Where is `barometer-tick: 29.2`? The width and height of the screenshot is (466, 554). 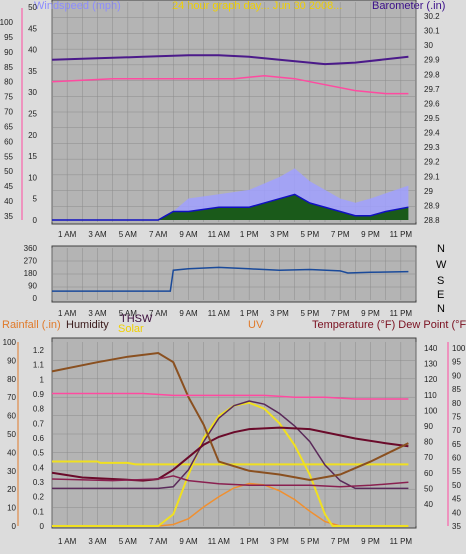
barometer-tick: 29.2 is located at coordinates (432, 162).